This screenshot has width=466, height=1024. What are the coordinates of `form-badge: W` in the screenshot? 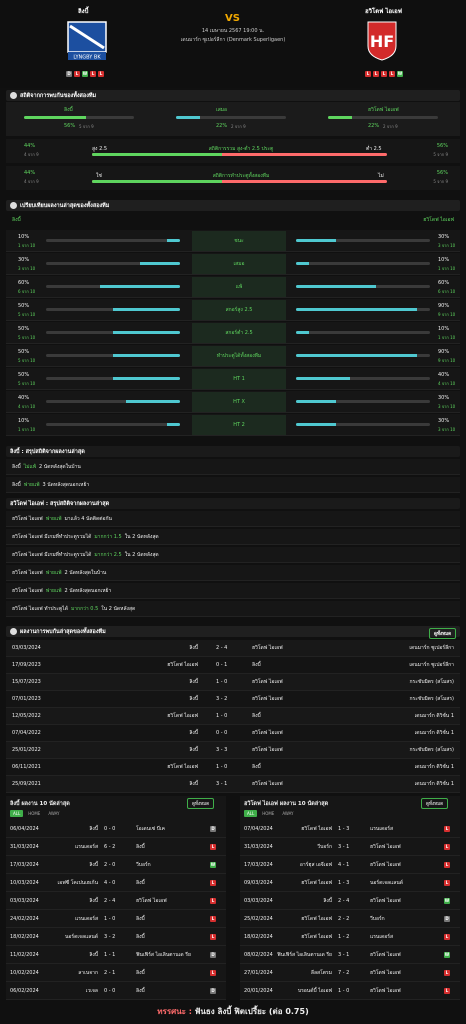 It's located at (85, 74).